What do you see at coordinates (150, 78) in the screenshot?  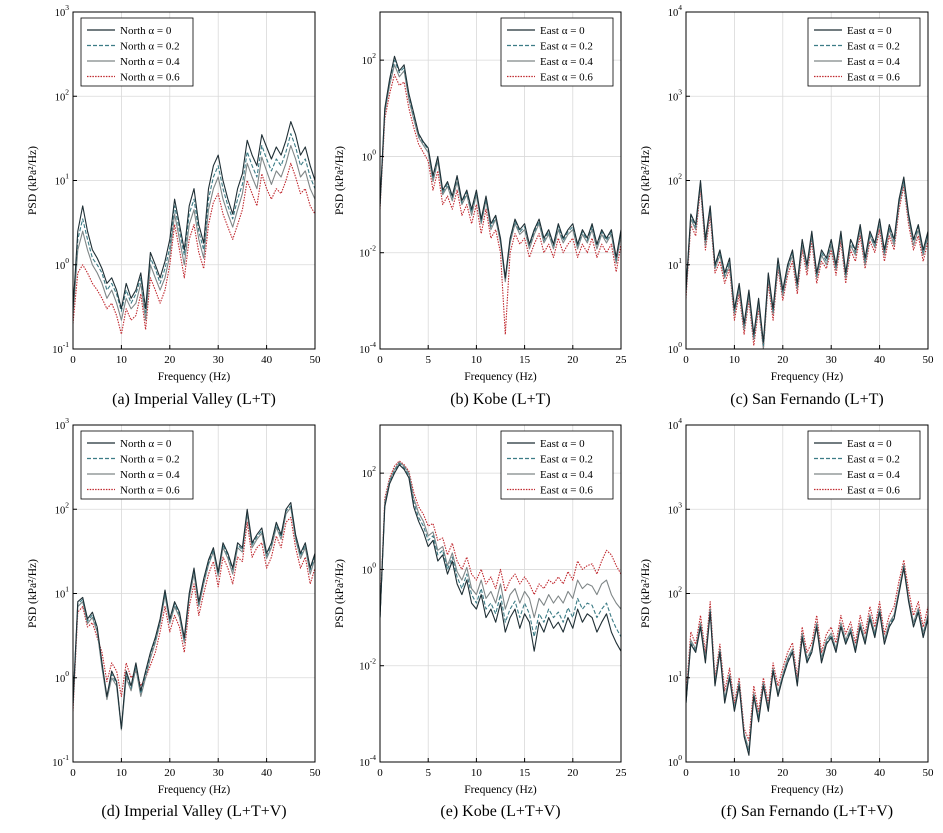 I see `legend-label: North α = 0.6` at bounding box center [150, 78].